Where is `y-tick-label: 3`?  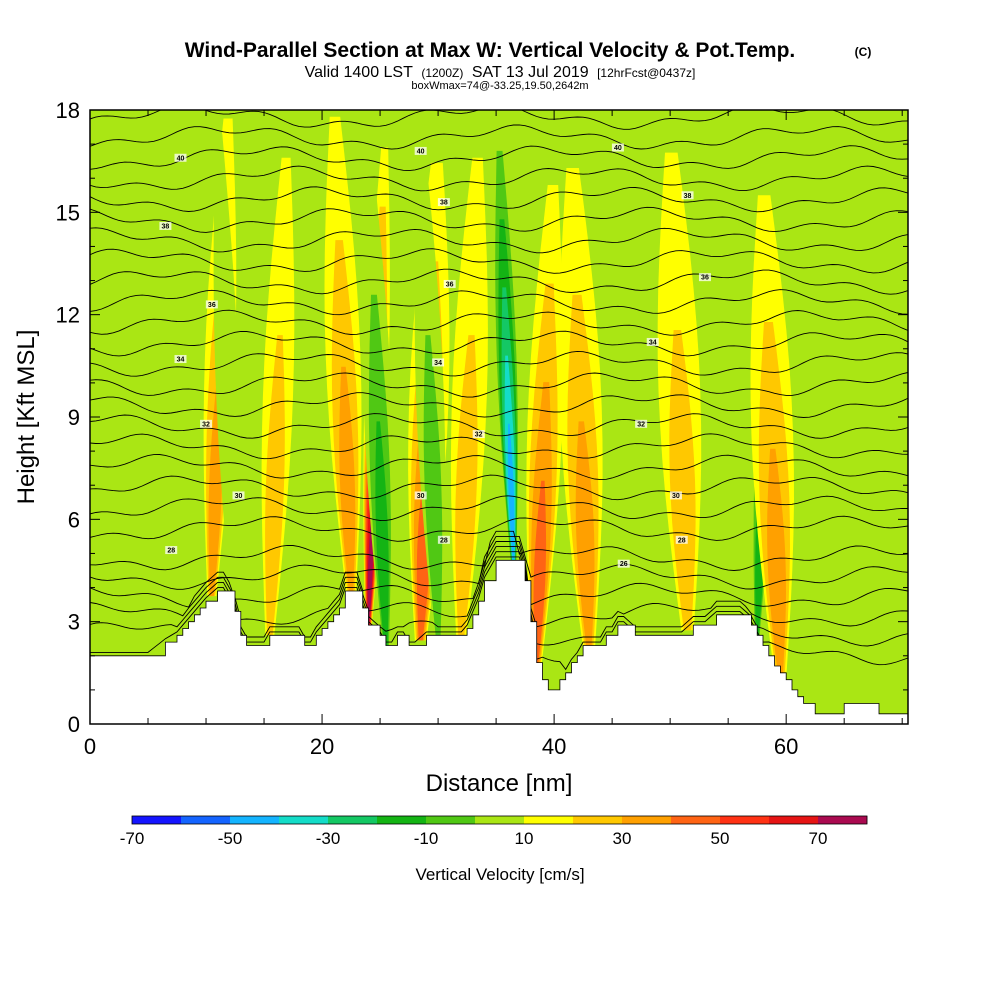
y-tick-label: 3 is located at coordinates (74, 622).